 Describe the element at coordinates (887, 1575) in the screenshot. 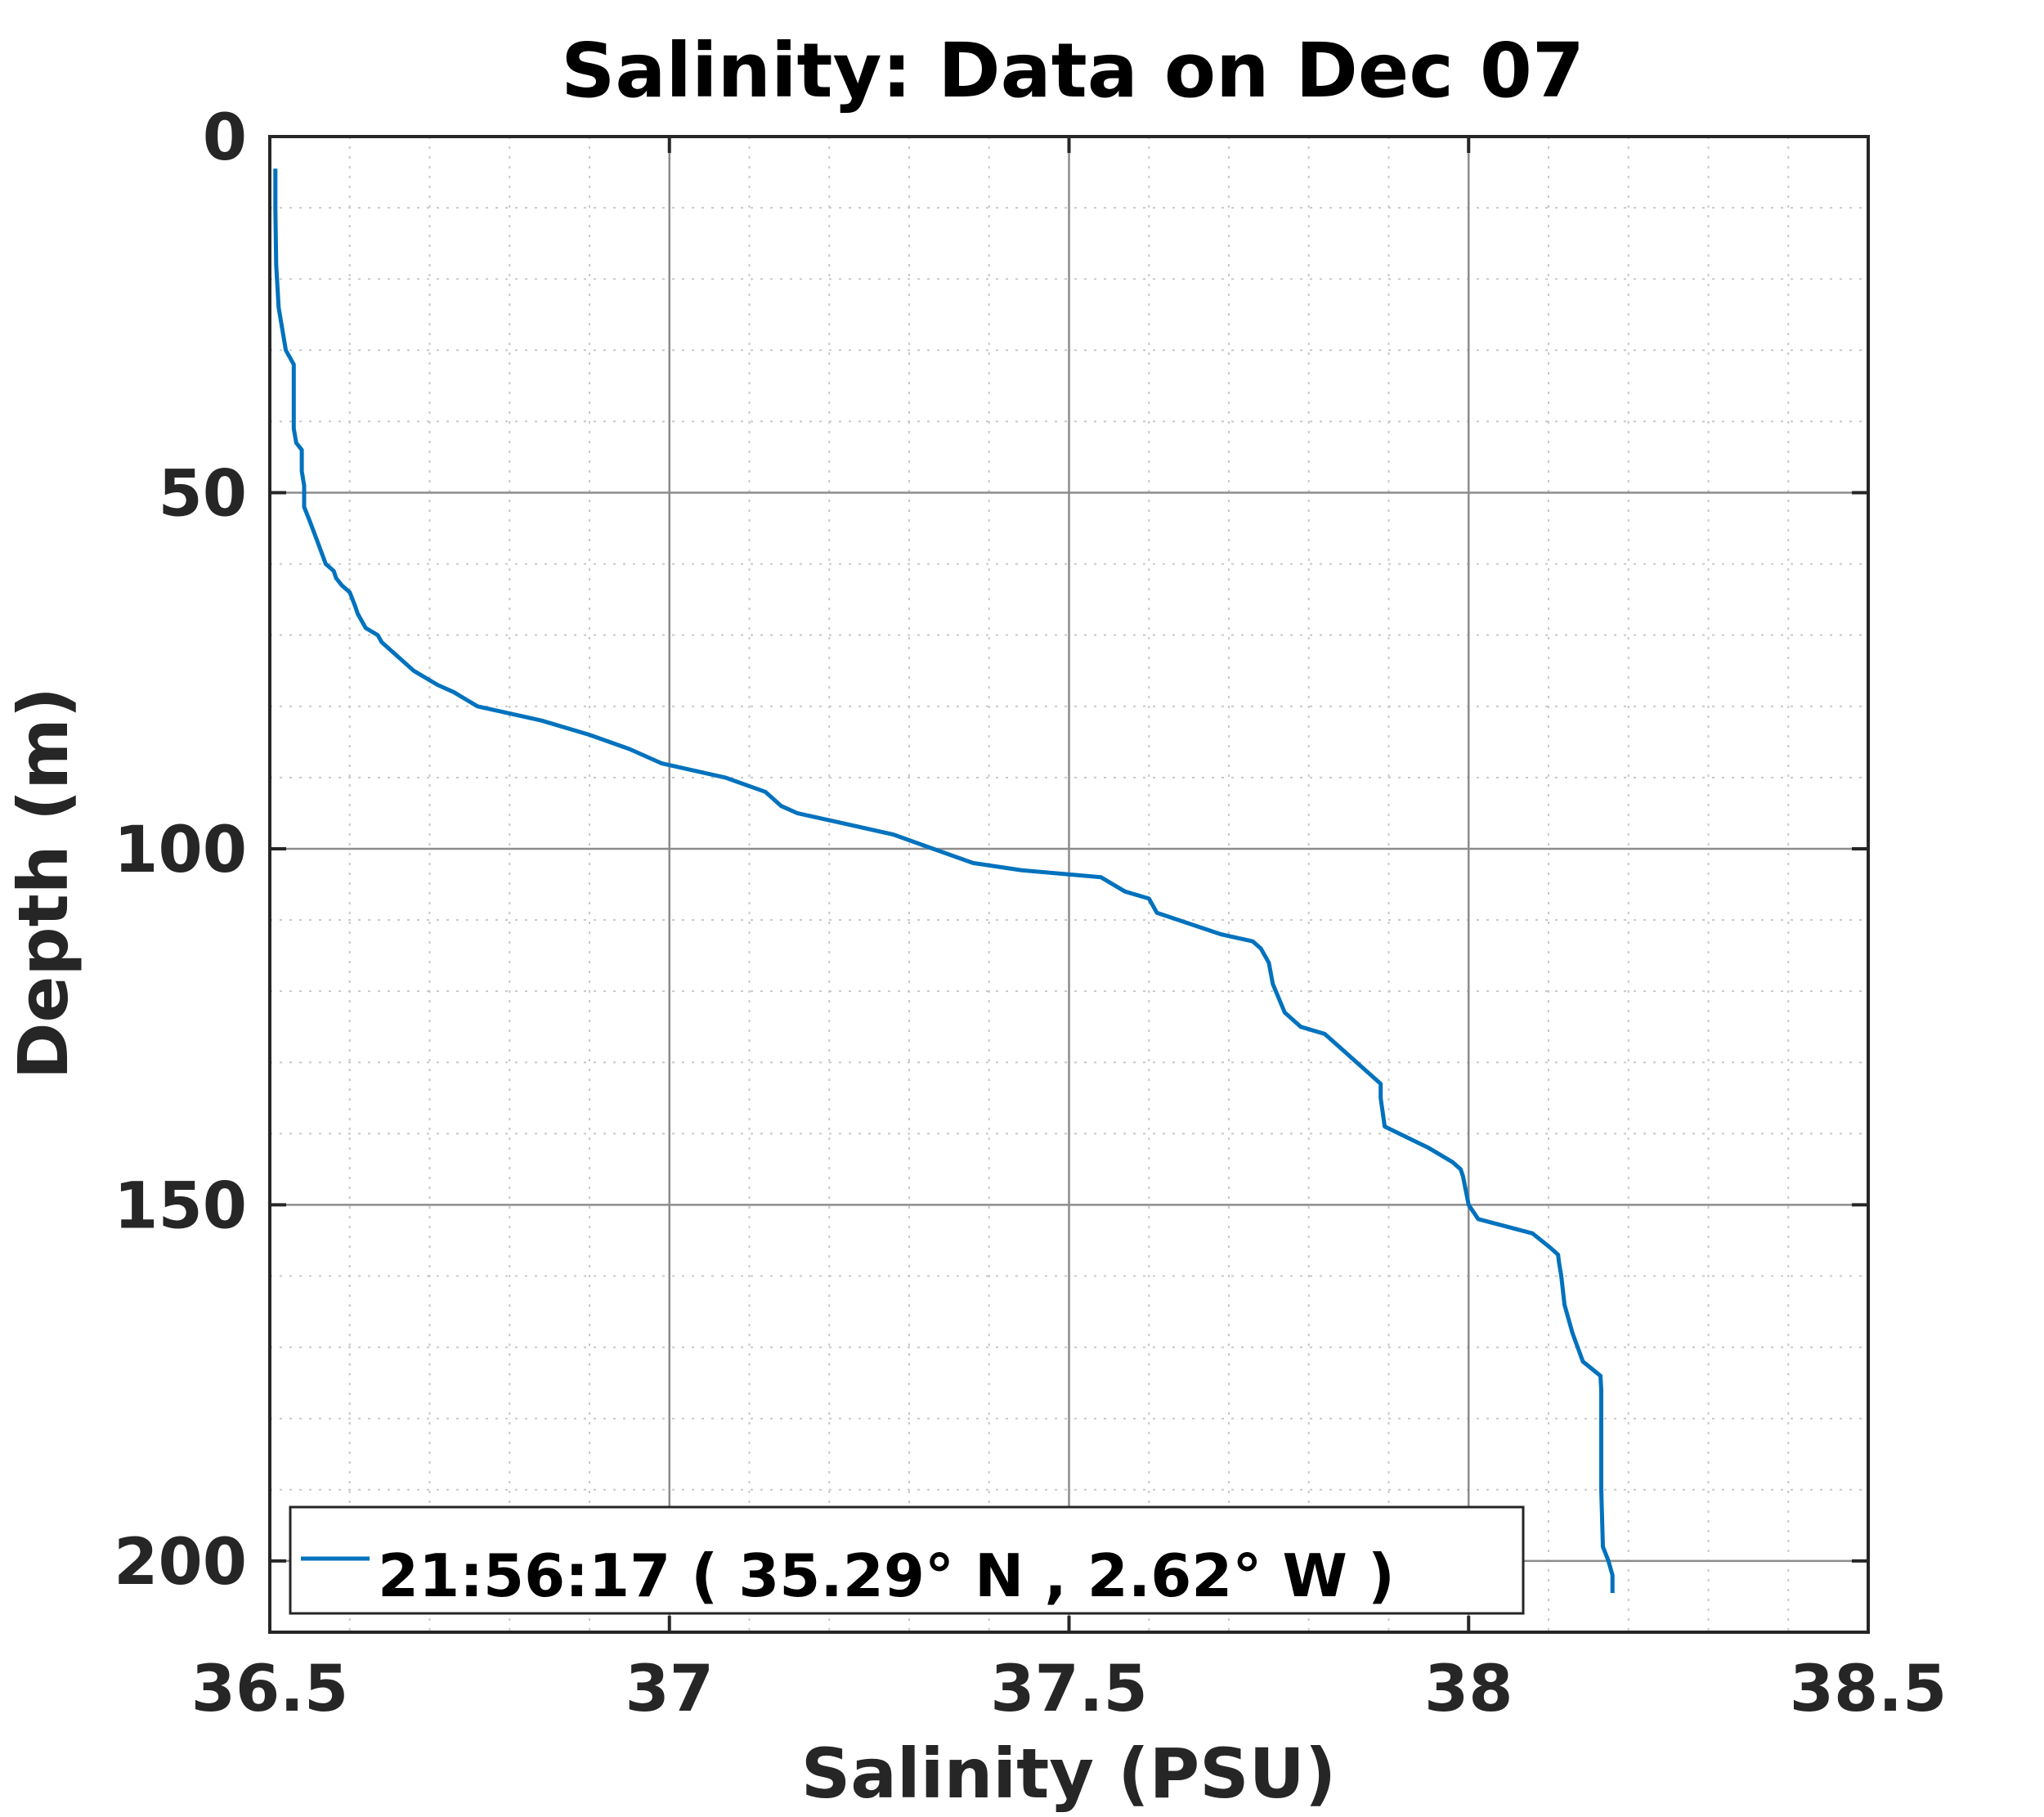

I see `legend-label: 21:56:17 ( 35.29° N , 2.62° W )` at that location.